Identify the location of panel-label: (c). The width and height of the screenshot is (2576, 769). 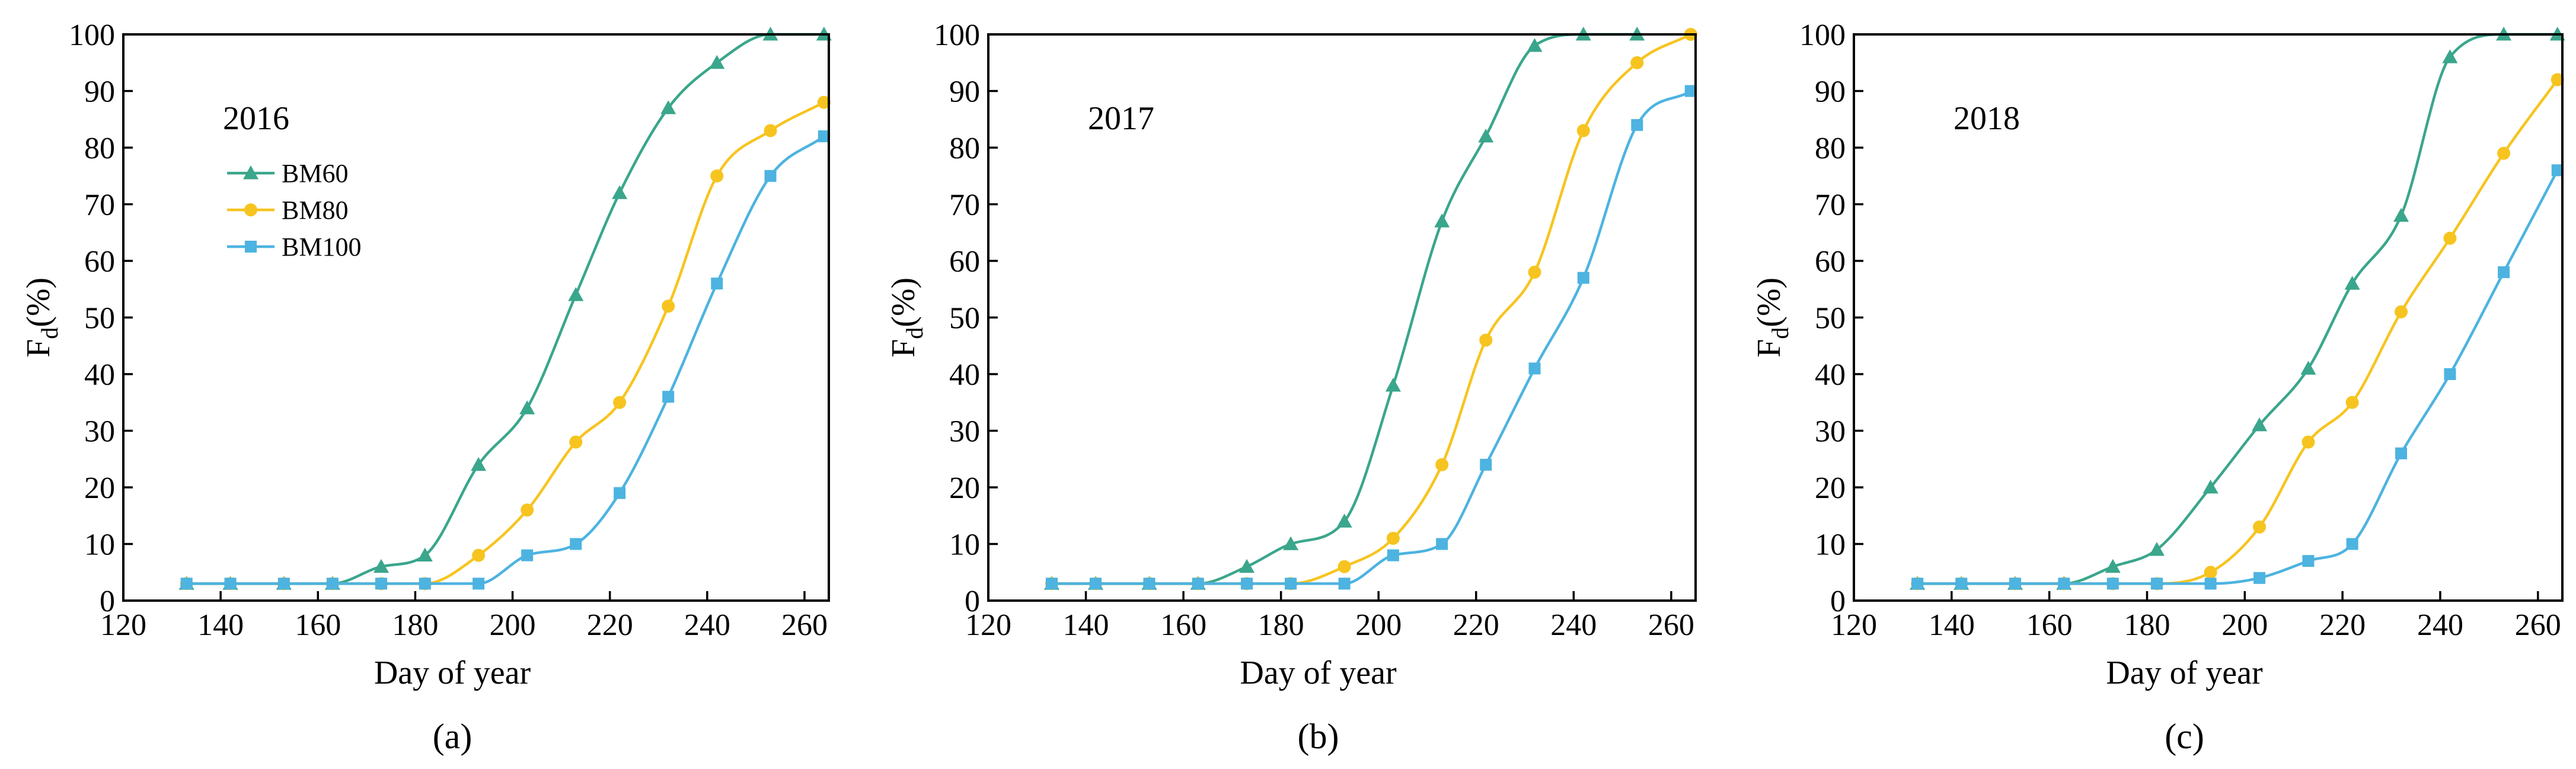
(2184, 737).